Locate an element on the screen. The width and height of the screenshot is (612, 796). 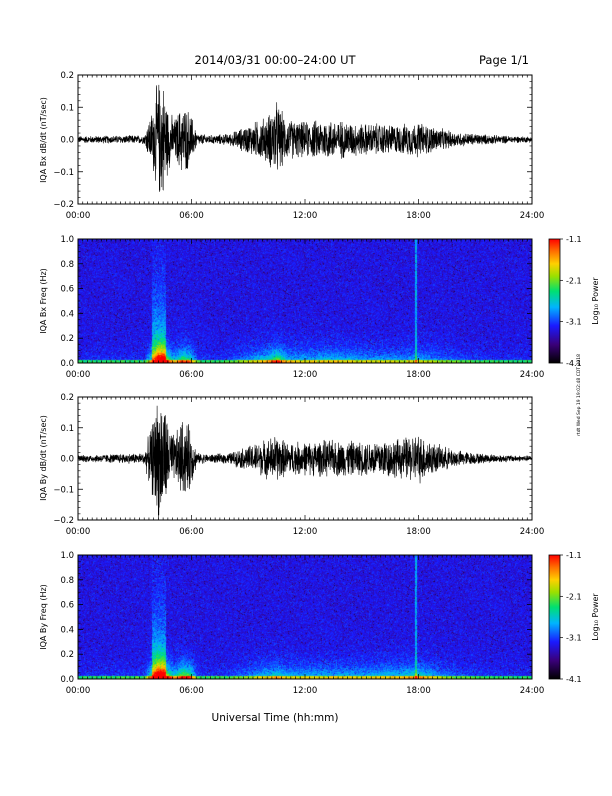
by-dbdt-ylabel: IQA By dB/dt (nT/sec) is located at coordinates (43, 458).